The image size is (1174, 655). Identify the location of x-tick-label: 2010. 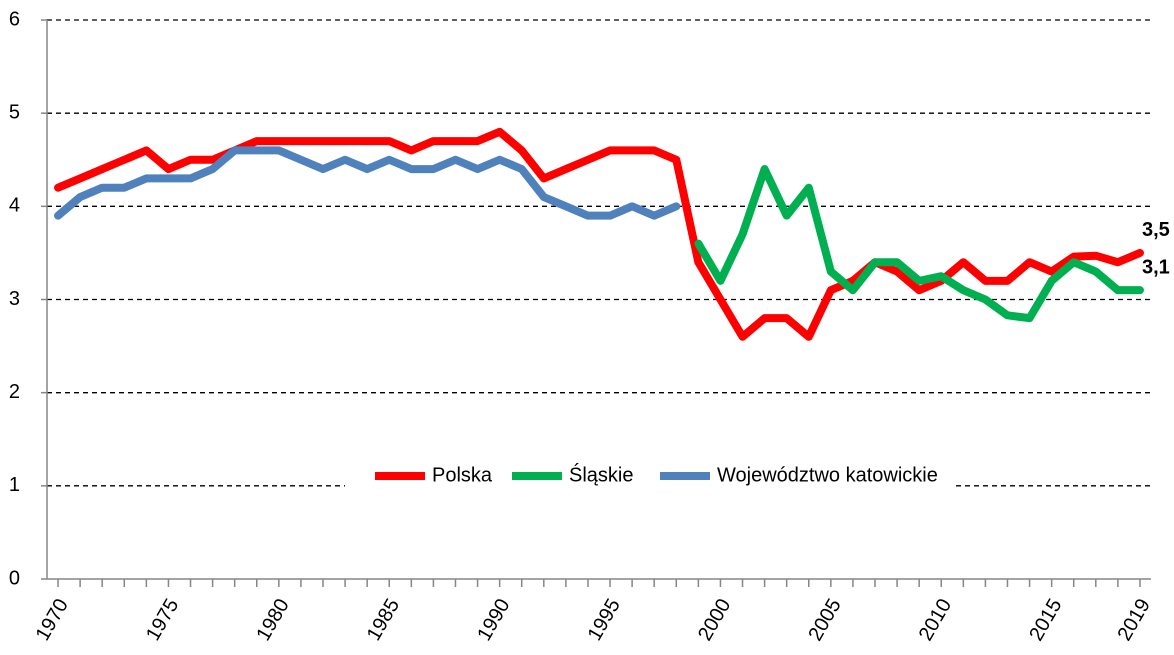
(935, 620).